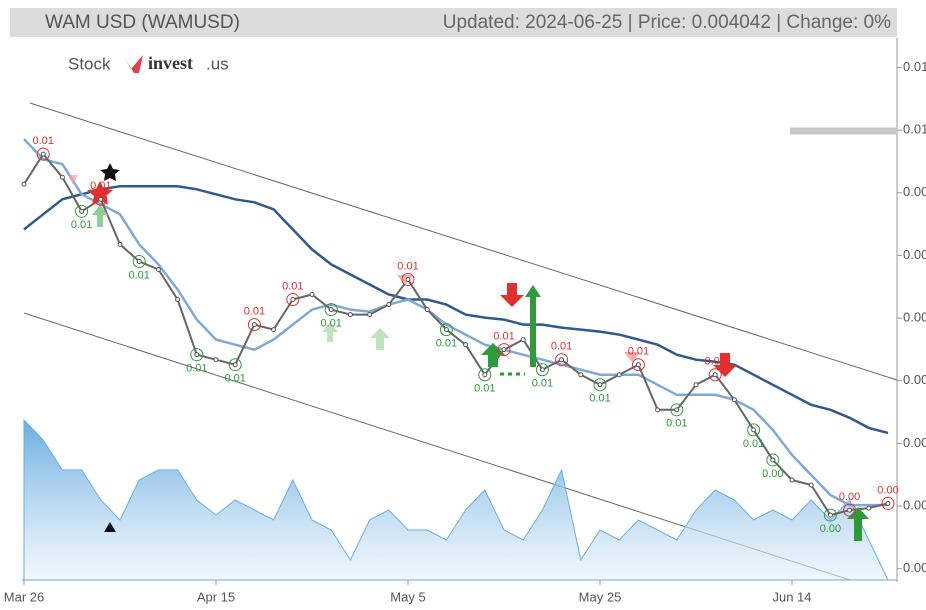  I want to click on star, so click(110, 172).